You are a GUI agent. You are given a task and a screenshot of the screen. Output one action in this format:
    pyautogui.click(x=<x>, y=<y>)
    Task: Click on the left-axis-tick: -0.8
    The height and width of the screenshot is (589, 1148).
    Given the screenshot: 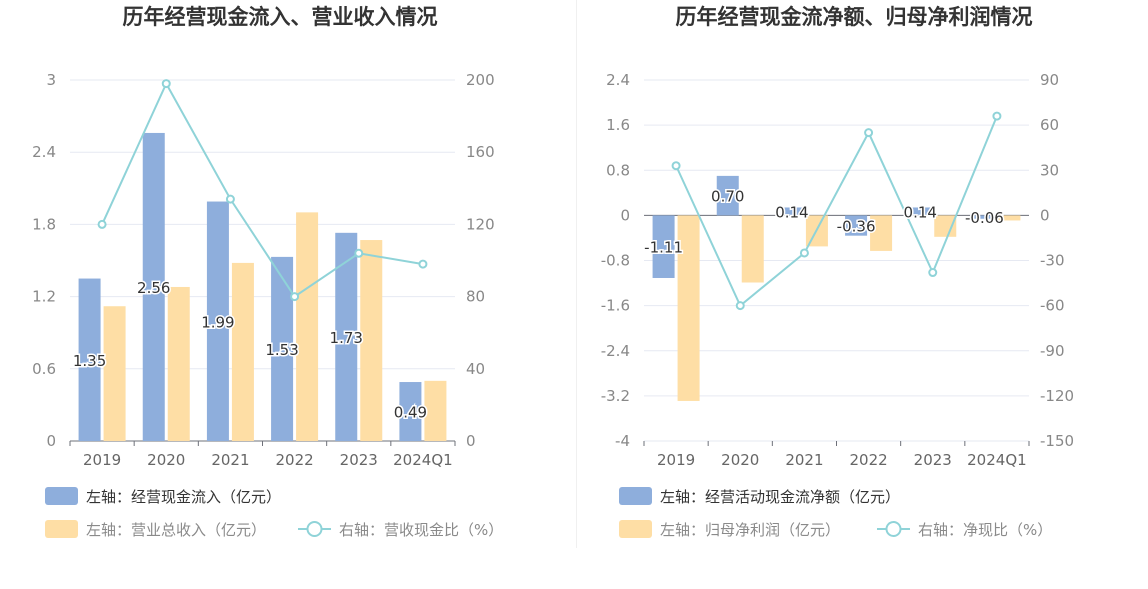 What is the action you would take?
    pyautogui.click(x=615, y=261)
    